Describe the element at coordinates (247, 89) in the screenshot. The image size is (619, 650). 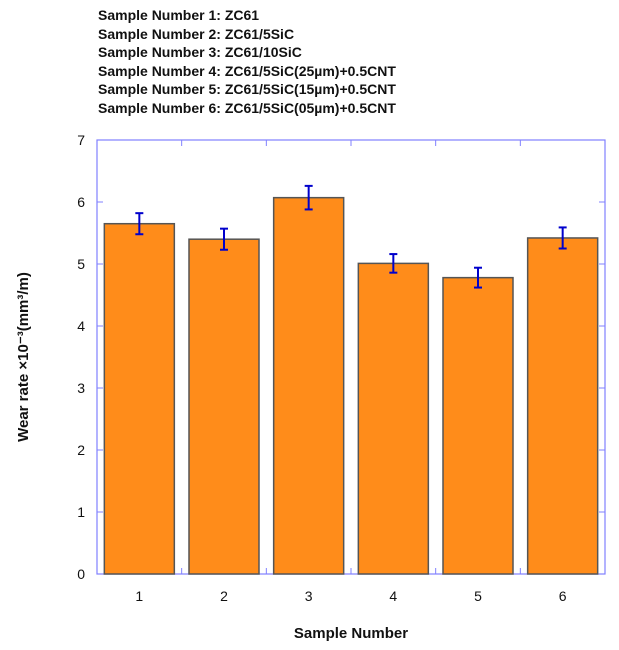
I see `legend-note: Sample Number 5: ZC61/5SiC(15µm)+0.5CNT` at that location.